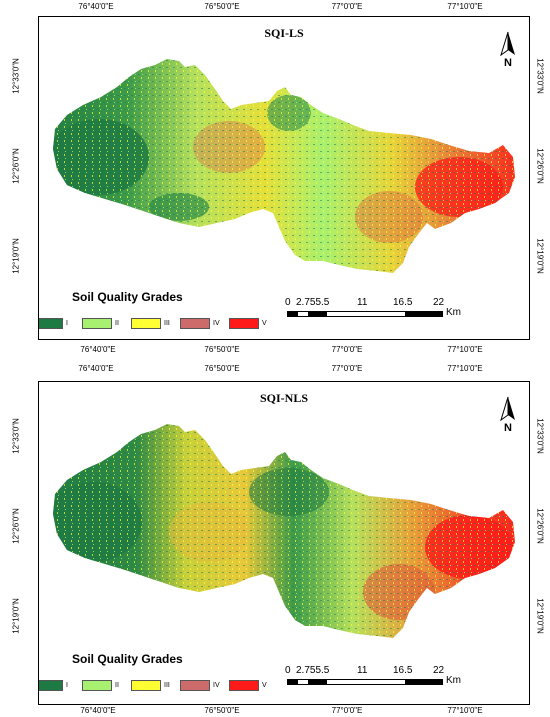 The width and height of the screenshot is (550, 717). I want to click on ls-bottom-tick-4: 77°10'0"E, so click(465, 349).